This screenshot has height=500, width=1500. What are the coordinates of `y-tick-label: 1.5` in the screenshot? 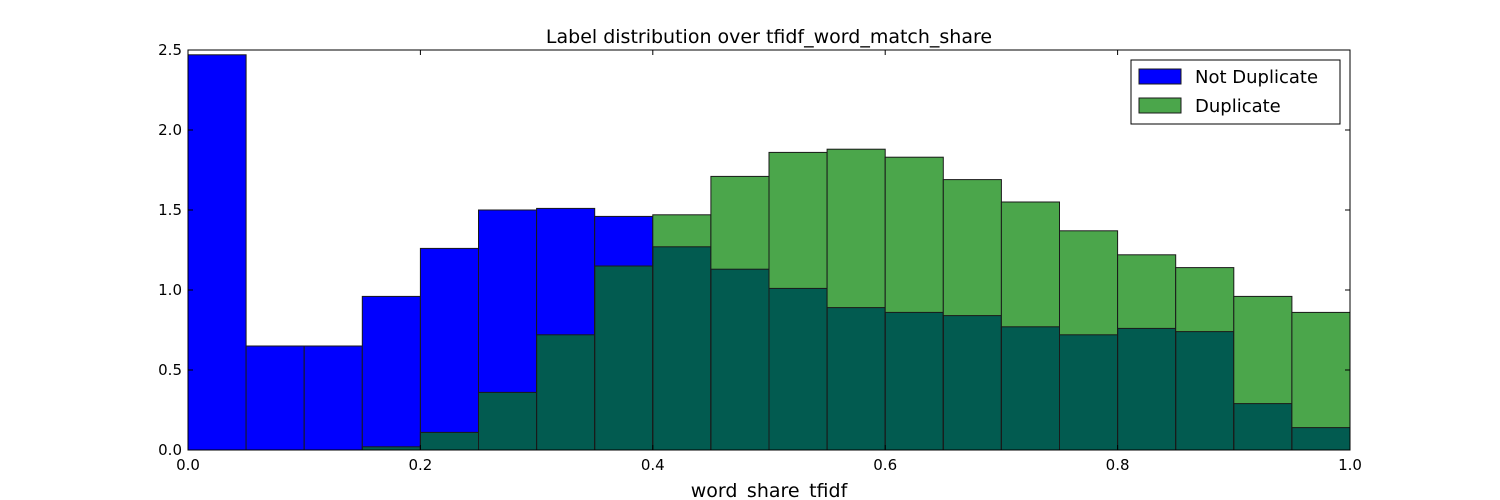 It's located at (170, 210).